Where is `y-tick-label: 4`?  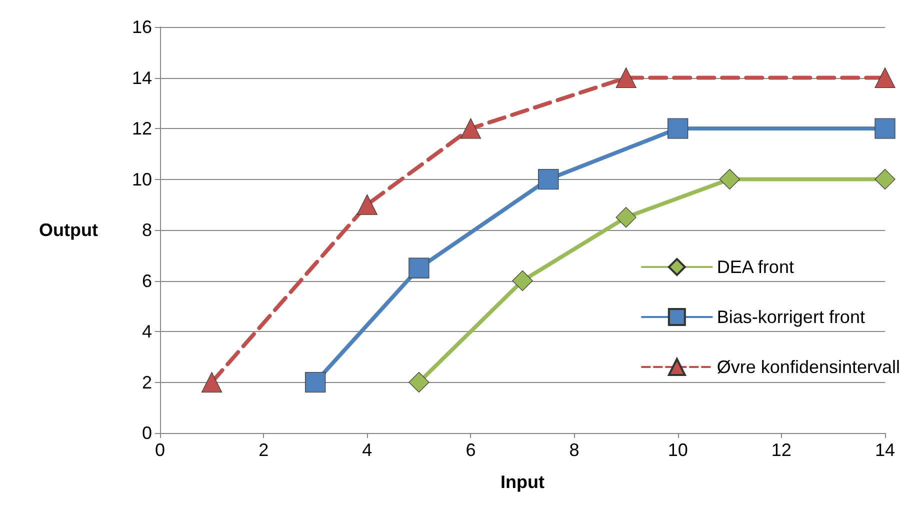 y-tick-label: 4 is located at coordinates (147, 332).